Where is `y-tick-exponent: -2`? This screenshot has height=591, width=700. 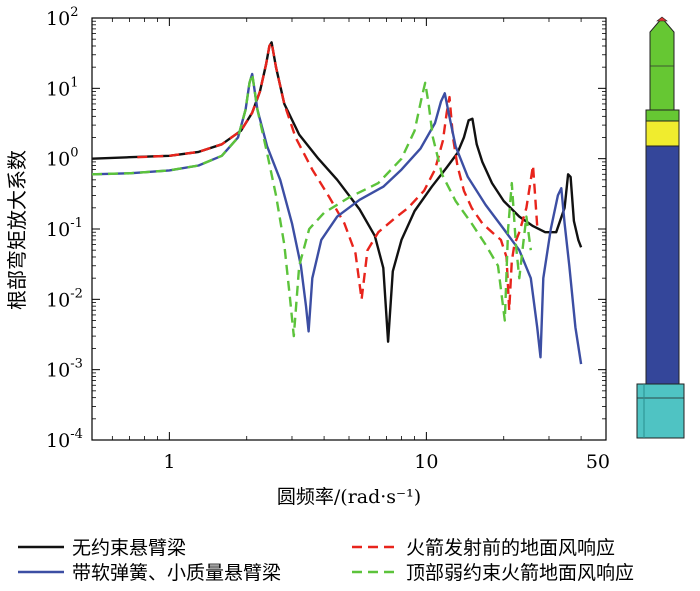 y-tick-exponent: -2 is located at coordinates (76, 293).